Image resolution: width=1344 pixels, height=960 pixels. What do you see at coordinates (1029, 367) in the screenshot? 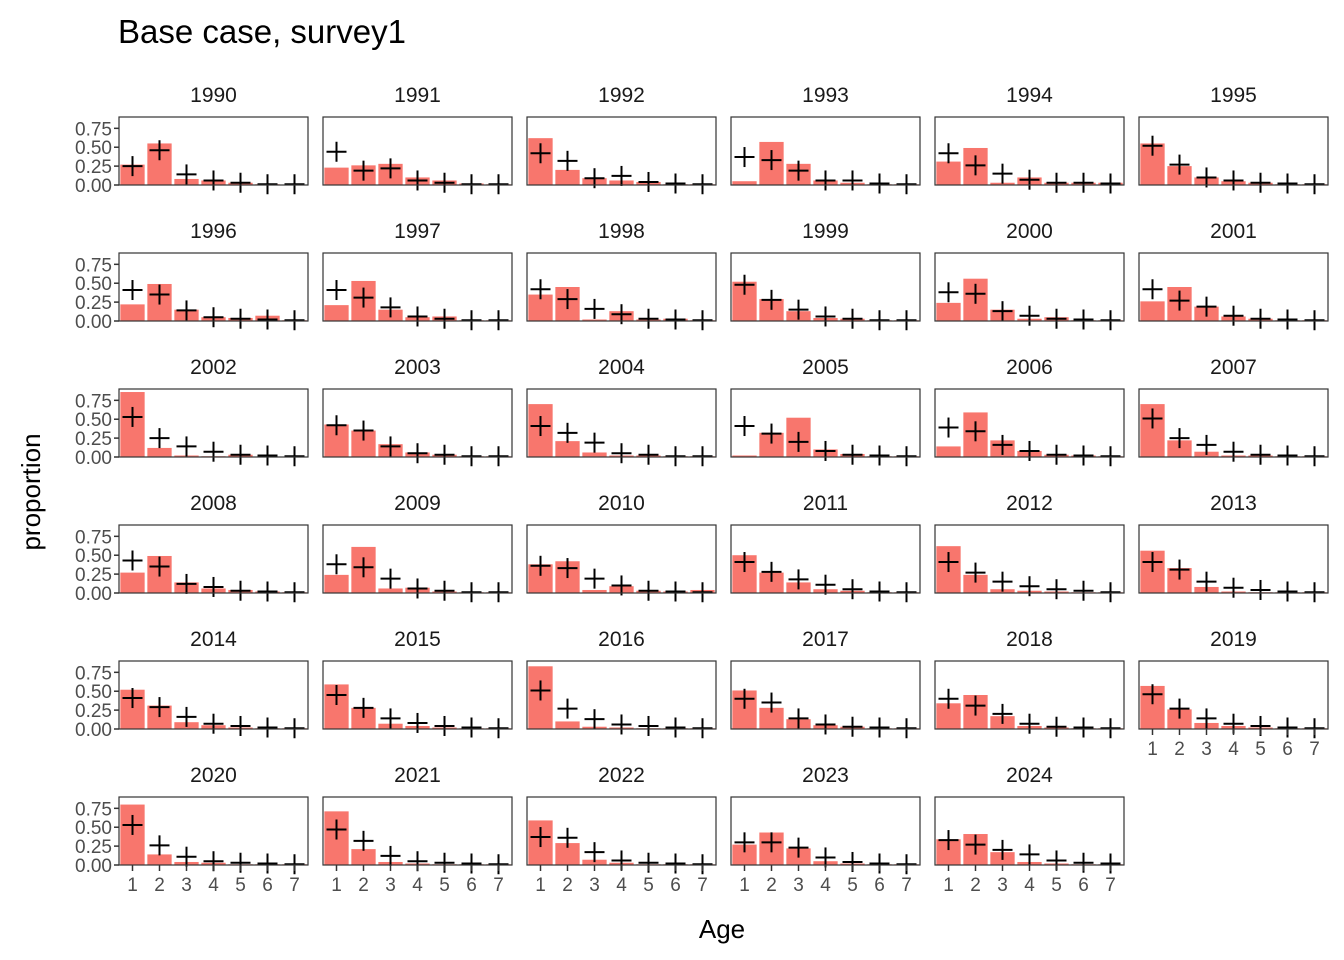
I see `panel-year-label: 2006` at bounding box center [1029, 367].